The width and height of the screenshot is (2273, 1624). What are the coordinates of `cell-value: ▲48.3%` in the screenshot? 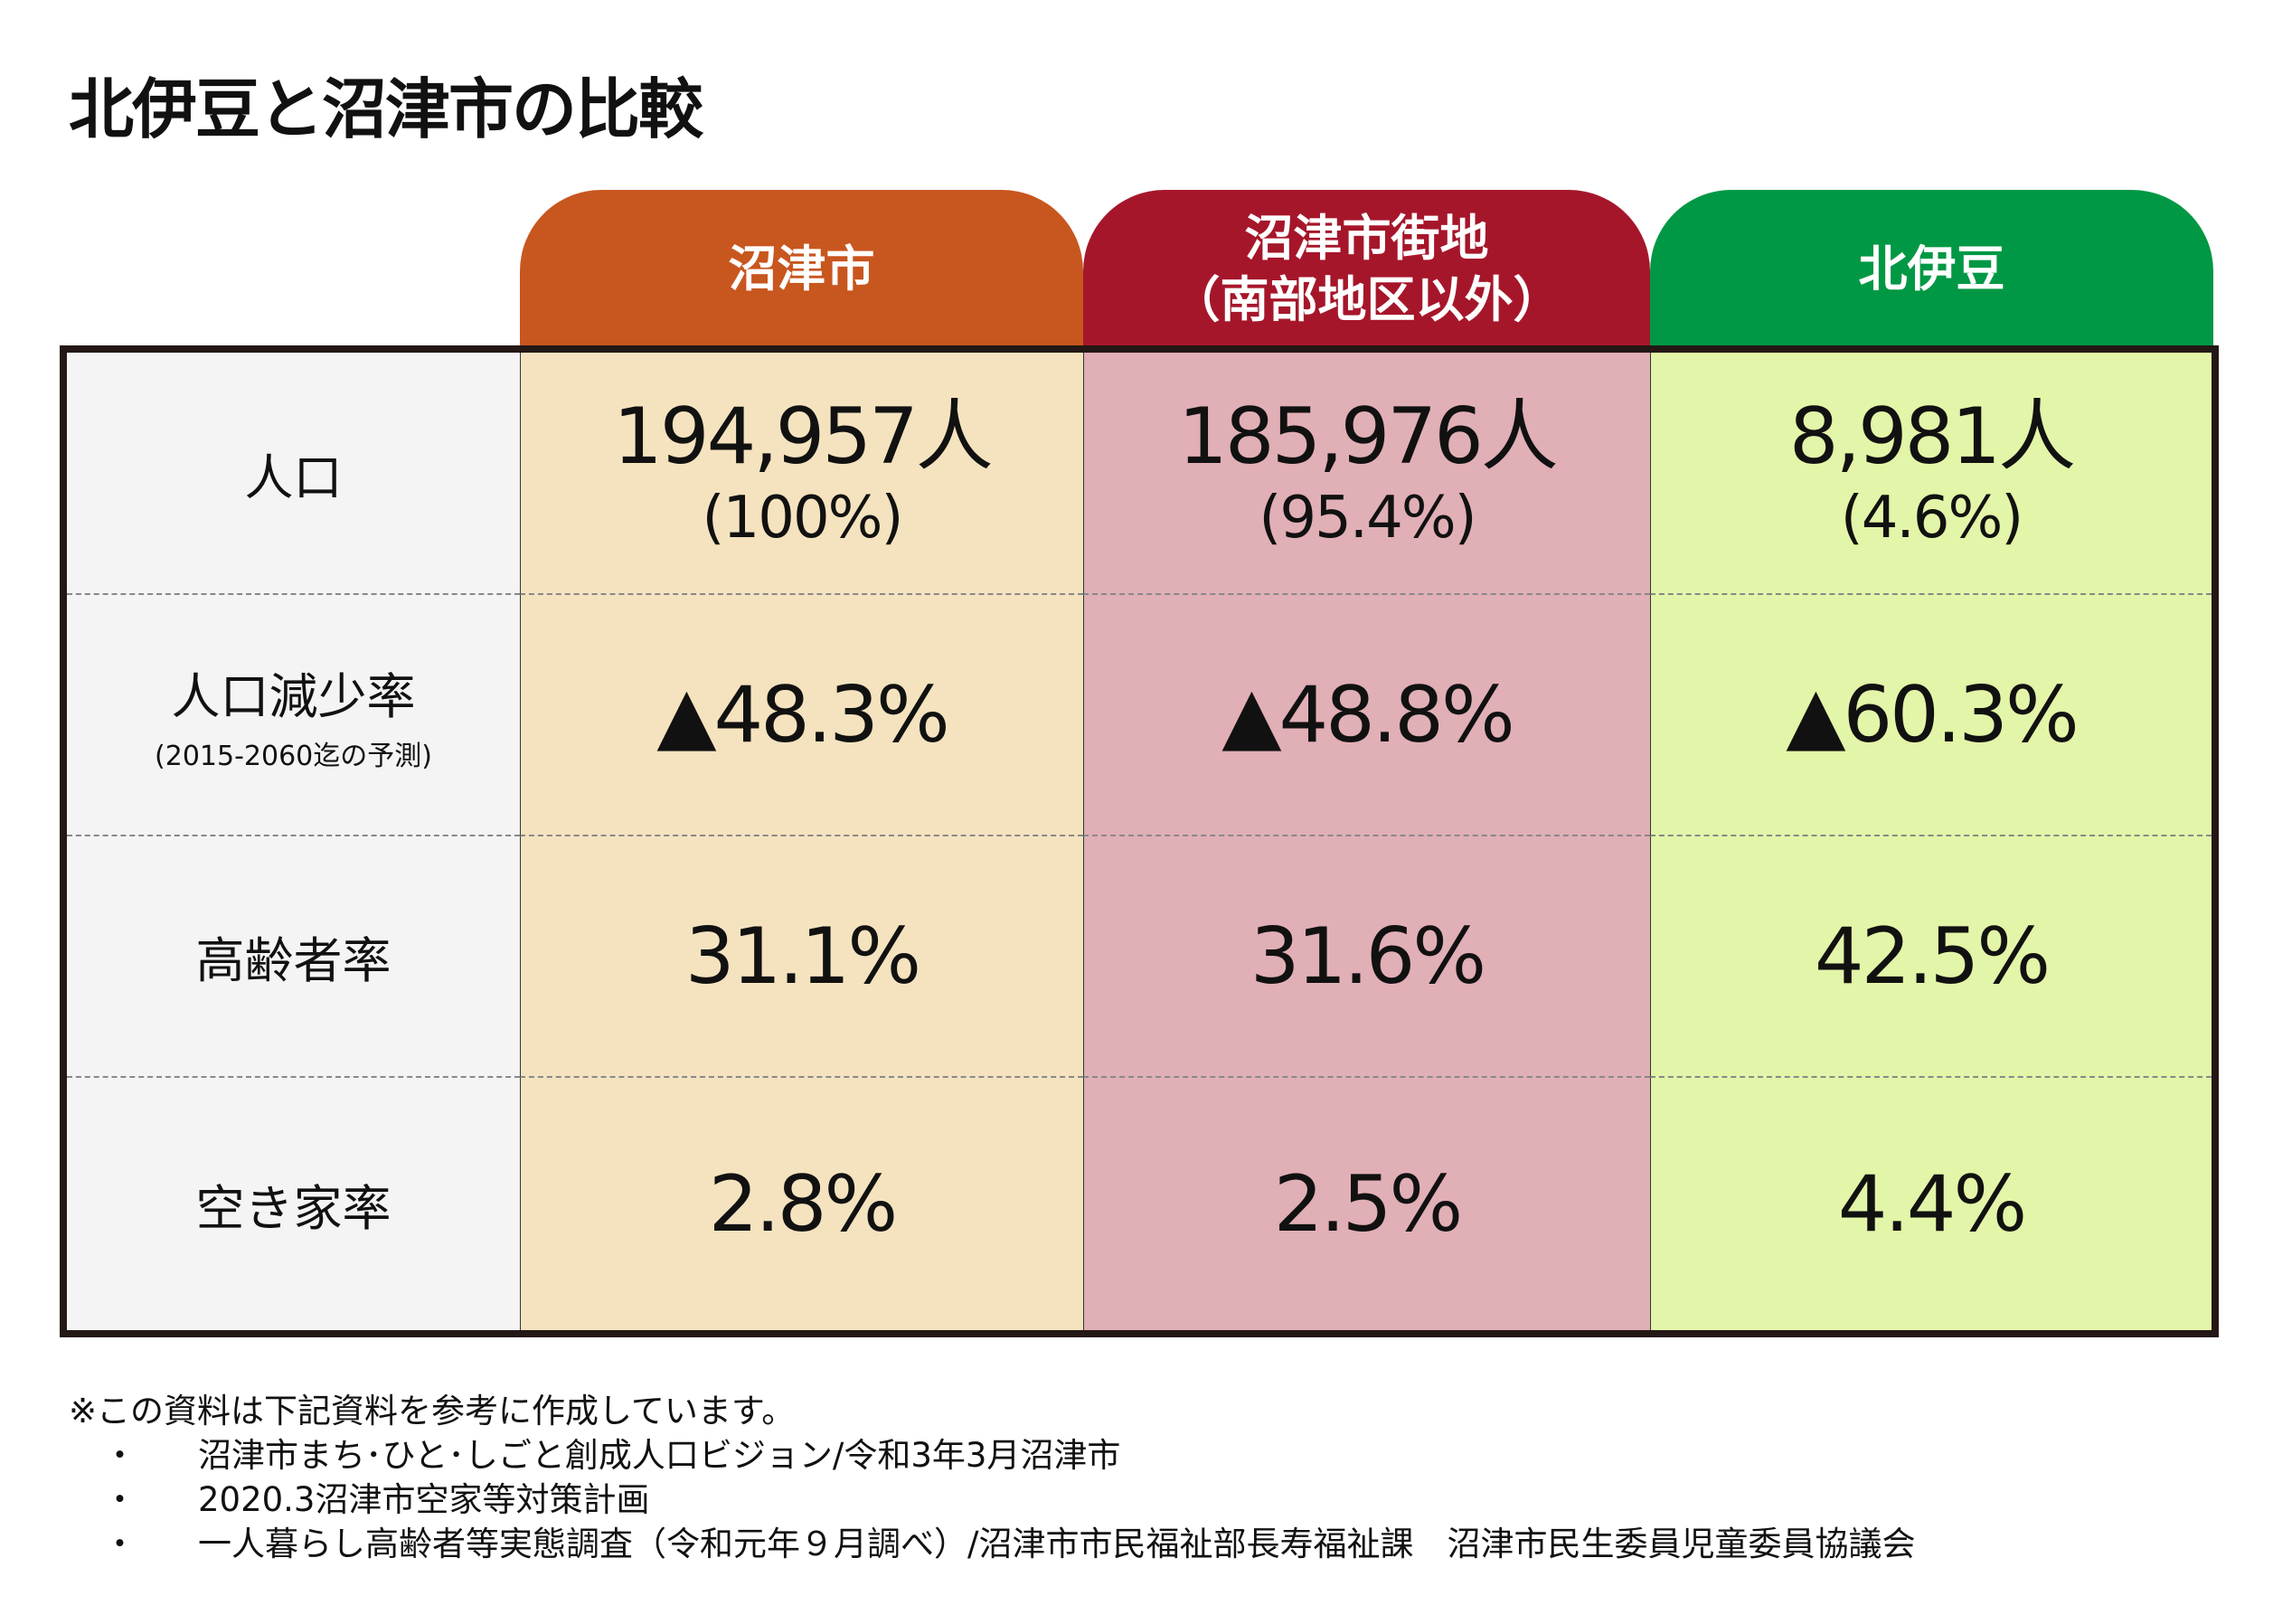 It's located at (802, 715).